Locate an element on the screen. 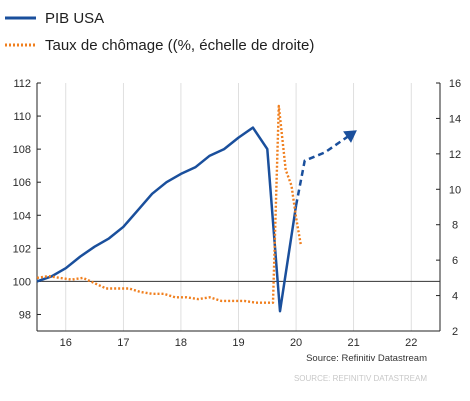 Image resolution: width=470 pixels, height=401 pixels. y-right-tick-label-8: 8 is located at coordinates (455, 226).